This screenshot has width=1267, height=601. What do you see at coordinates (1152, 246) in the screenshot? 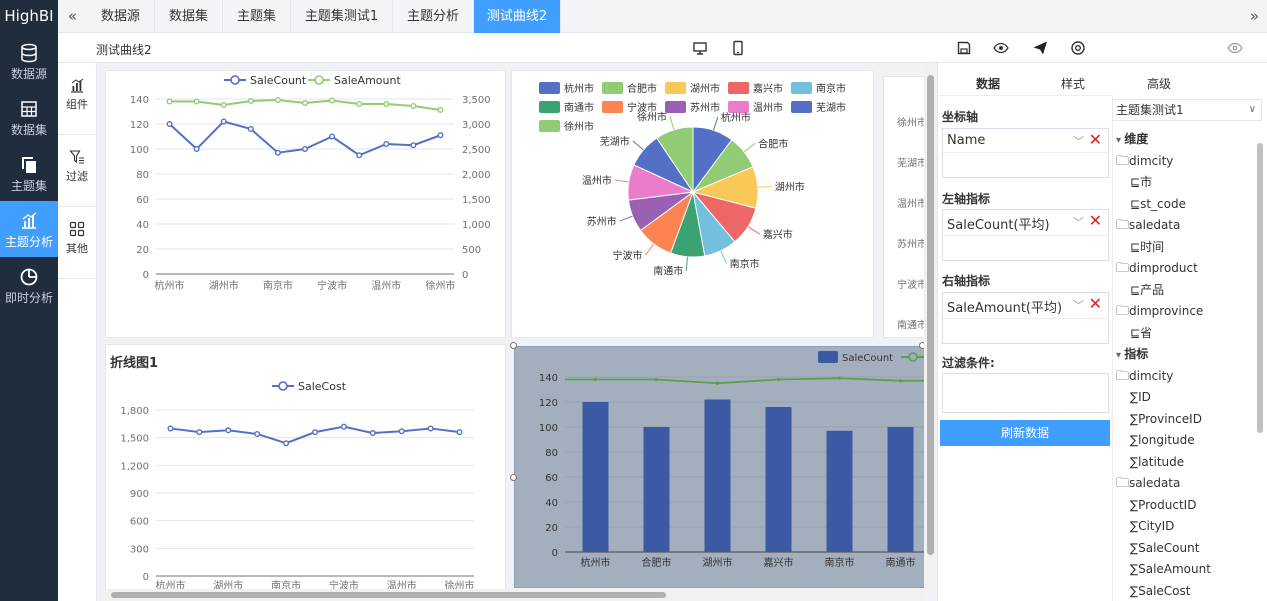
I see `tree-node-label: 时间` at bounding box center [1152, 246].